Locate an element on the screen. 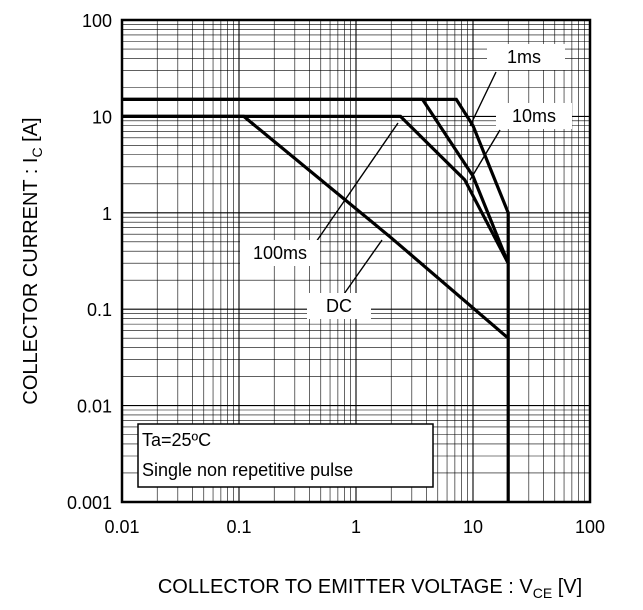 The width and height of the screenshot is (643, 610). x-axis-title: COLLECTOR TO EMITTER VOLTAGE : VCE [V] is located at coordinates (370, 588).